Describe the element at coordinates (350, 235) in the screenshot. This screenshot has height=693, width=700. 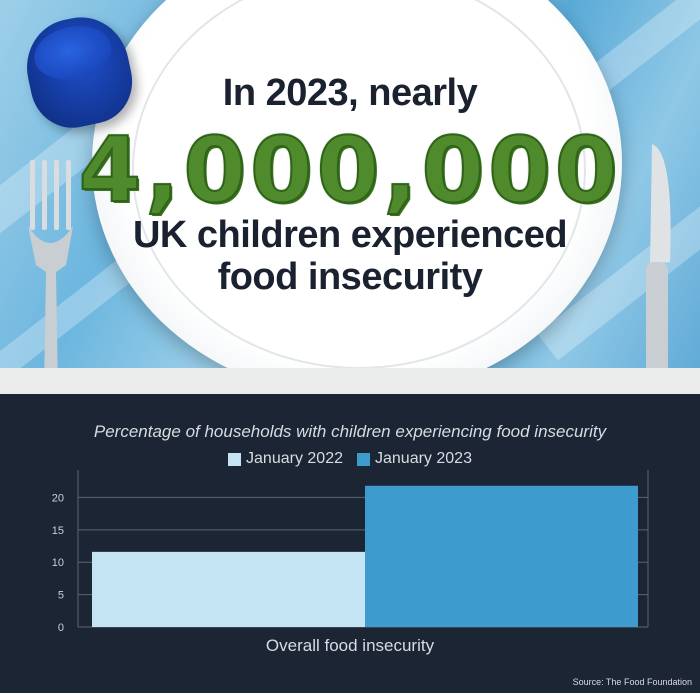
I see `headline-line-3: UK children experienced` at that location.